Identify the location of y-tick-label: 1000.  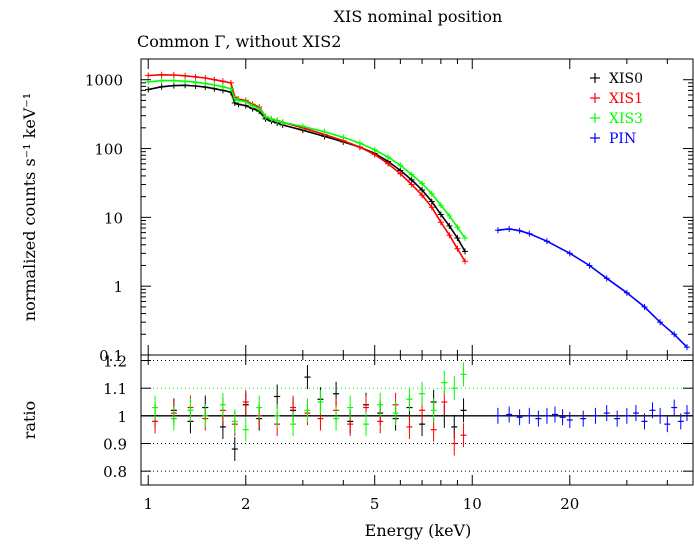
(104, 81).